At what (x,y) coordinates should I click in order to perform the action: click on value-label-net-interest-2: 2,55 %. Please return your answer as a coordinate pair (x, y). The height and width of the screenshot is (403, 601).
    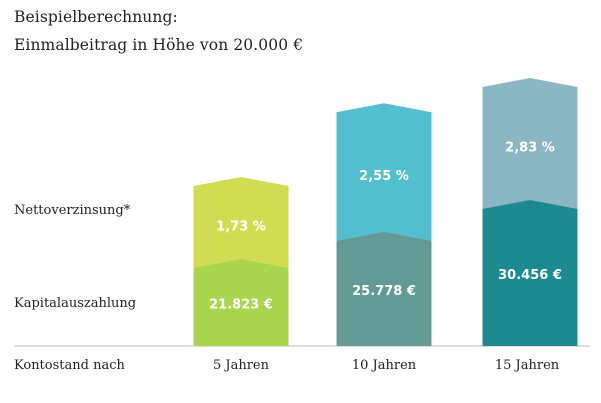
    Looking at the image, I should click on (384, 176).